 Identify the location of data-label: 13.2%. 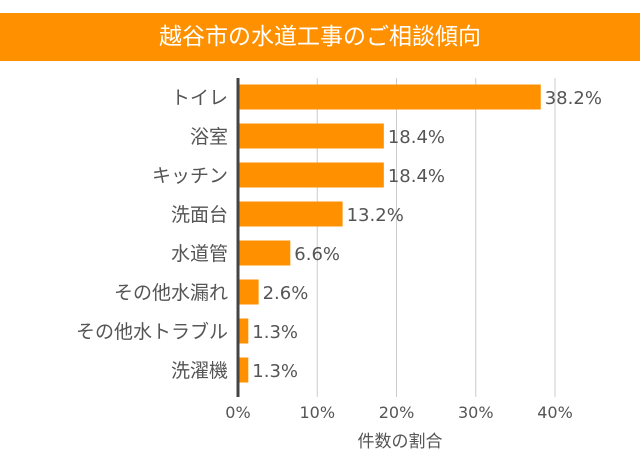
(375, 215).